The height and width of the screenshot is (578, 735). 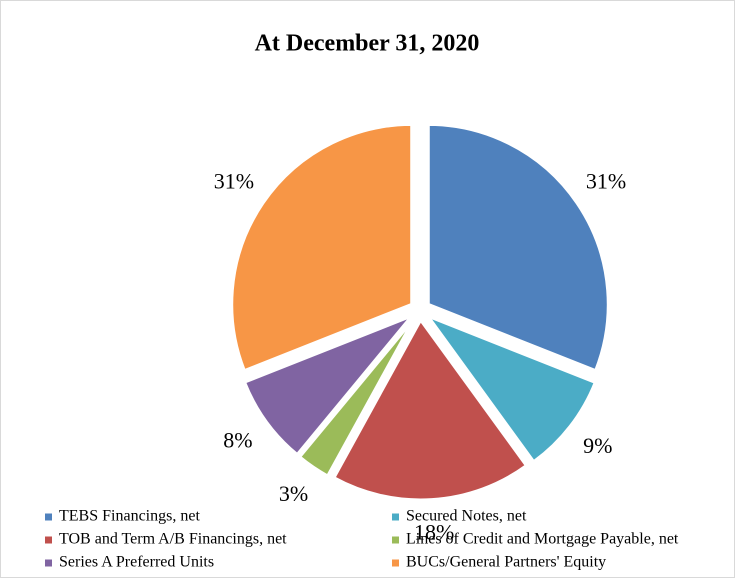 What do you see at coordinates (466, 516) in the screenshot?
I see `legend-label: Secured Notes, net` at bounding box center [466, 516].